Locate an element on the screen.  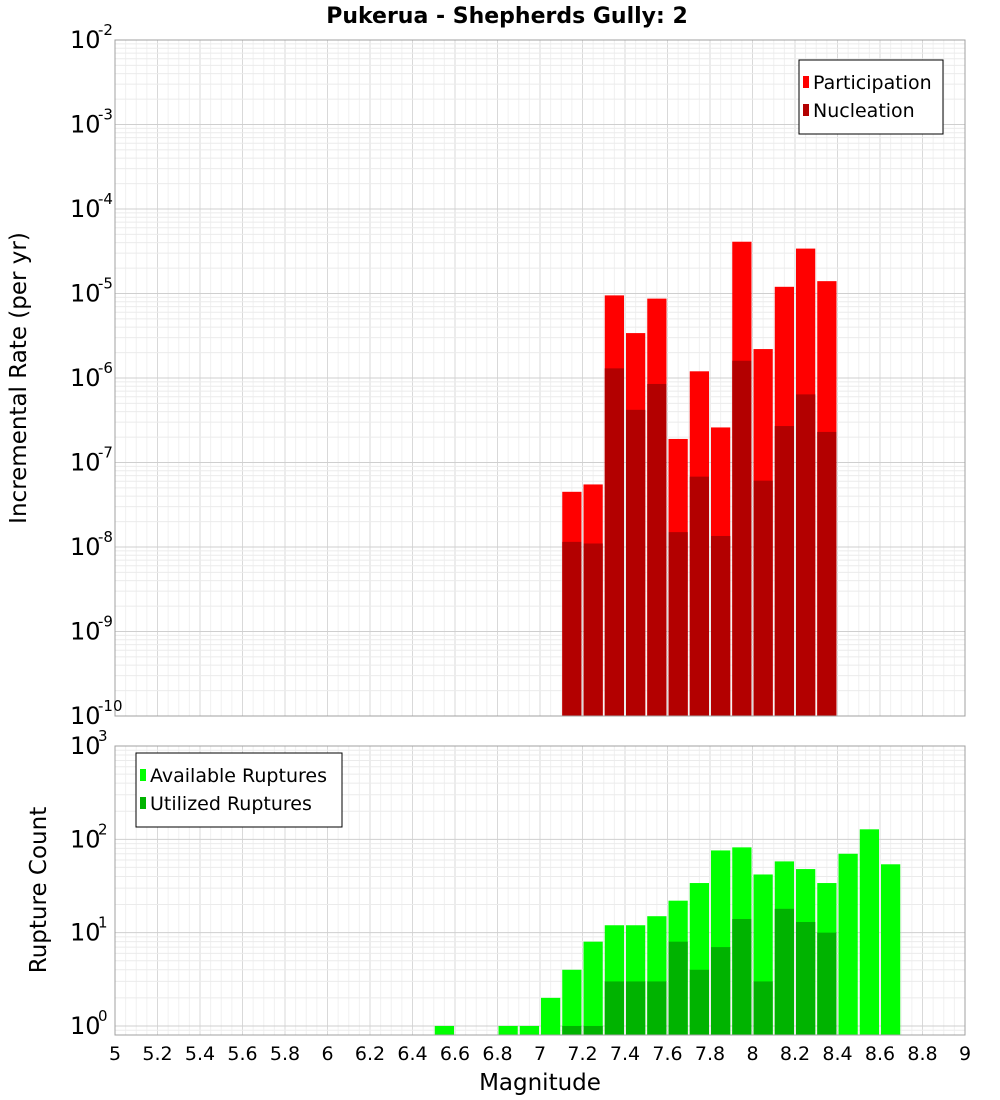
x-tick-label: 6.4 is located at coordinates (412, 1054).